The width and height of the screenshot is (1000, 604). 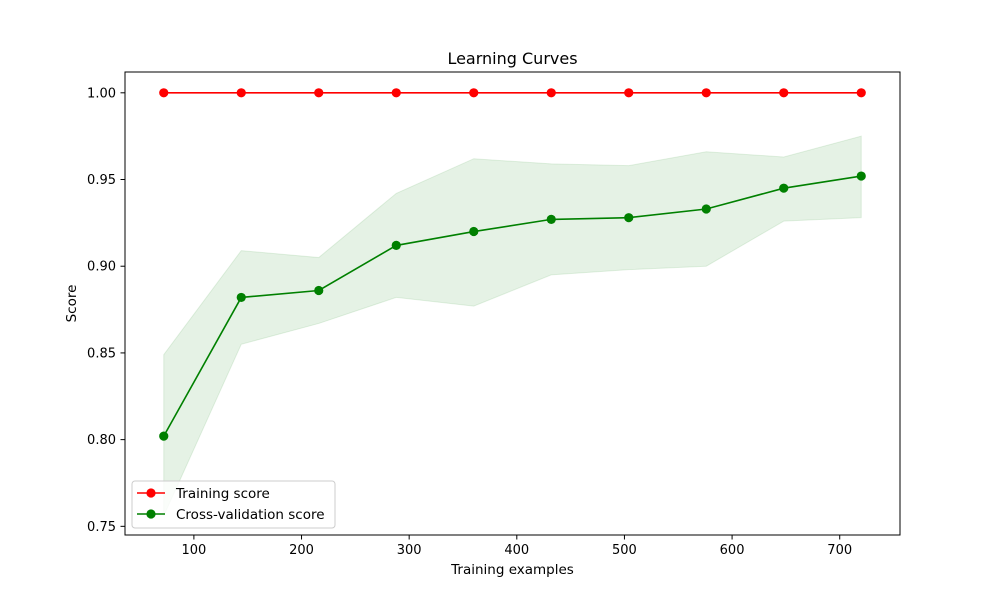 I want to click on legend-entries: Training score Cross-validation score, so click(x=231, y=504).